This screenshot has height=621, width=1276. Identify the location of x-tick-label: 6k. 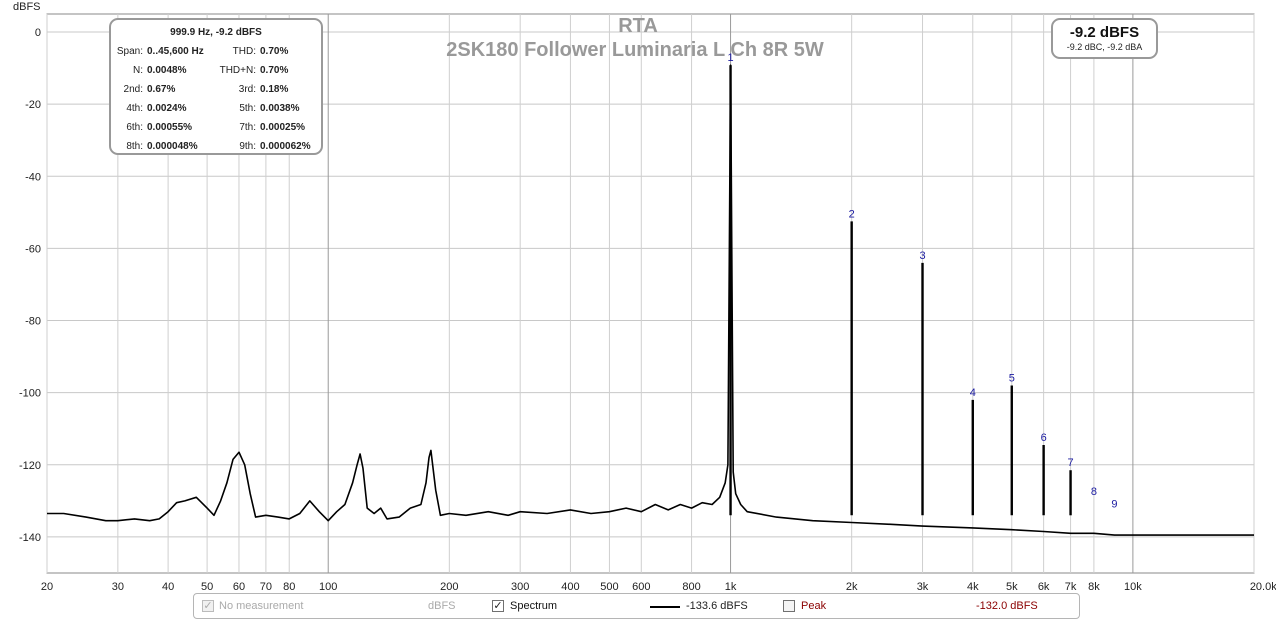
(1044, 587).